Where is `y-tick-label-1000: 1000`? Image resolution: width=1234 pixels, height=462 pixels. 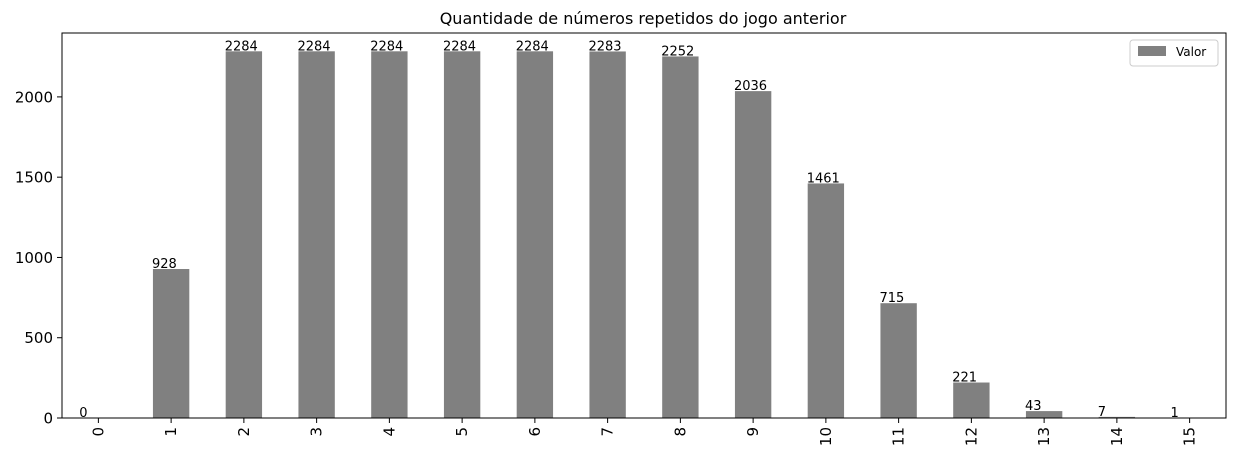
y-tick-label-1000: 1000 is located at coordinates (34, 258).